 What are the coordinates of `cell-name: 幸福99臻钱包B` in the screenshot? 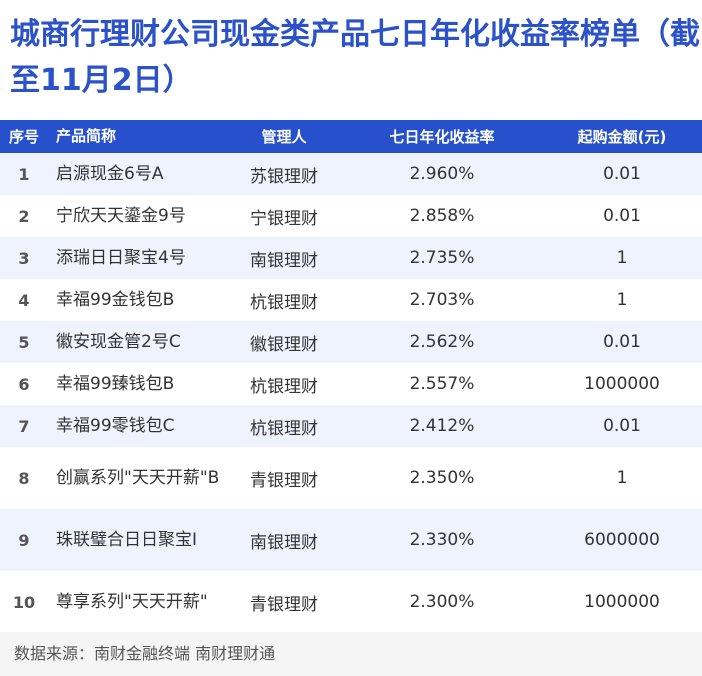 It's located at (115, 383).